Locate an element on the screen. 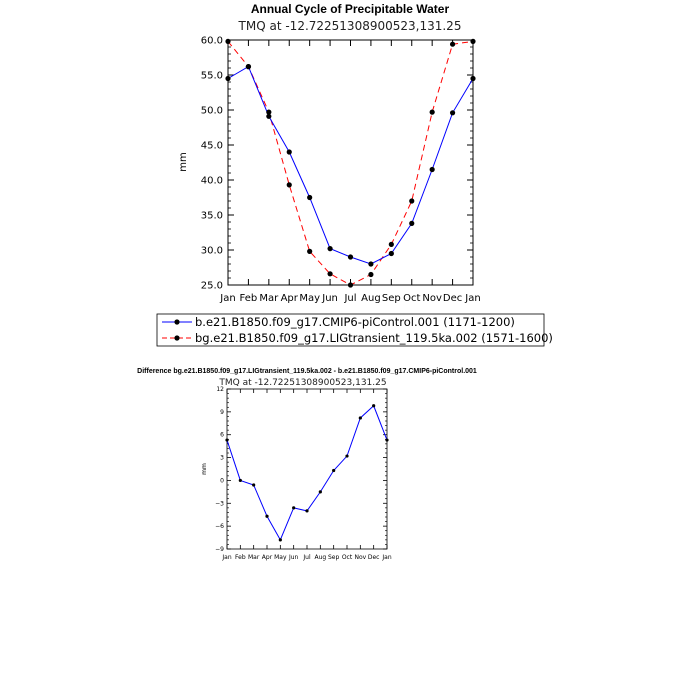 The width and height of the screenshot is (700, 700). chart2-x-tick-label: Oct is located at coordinates (347, 557).